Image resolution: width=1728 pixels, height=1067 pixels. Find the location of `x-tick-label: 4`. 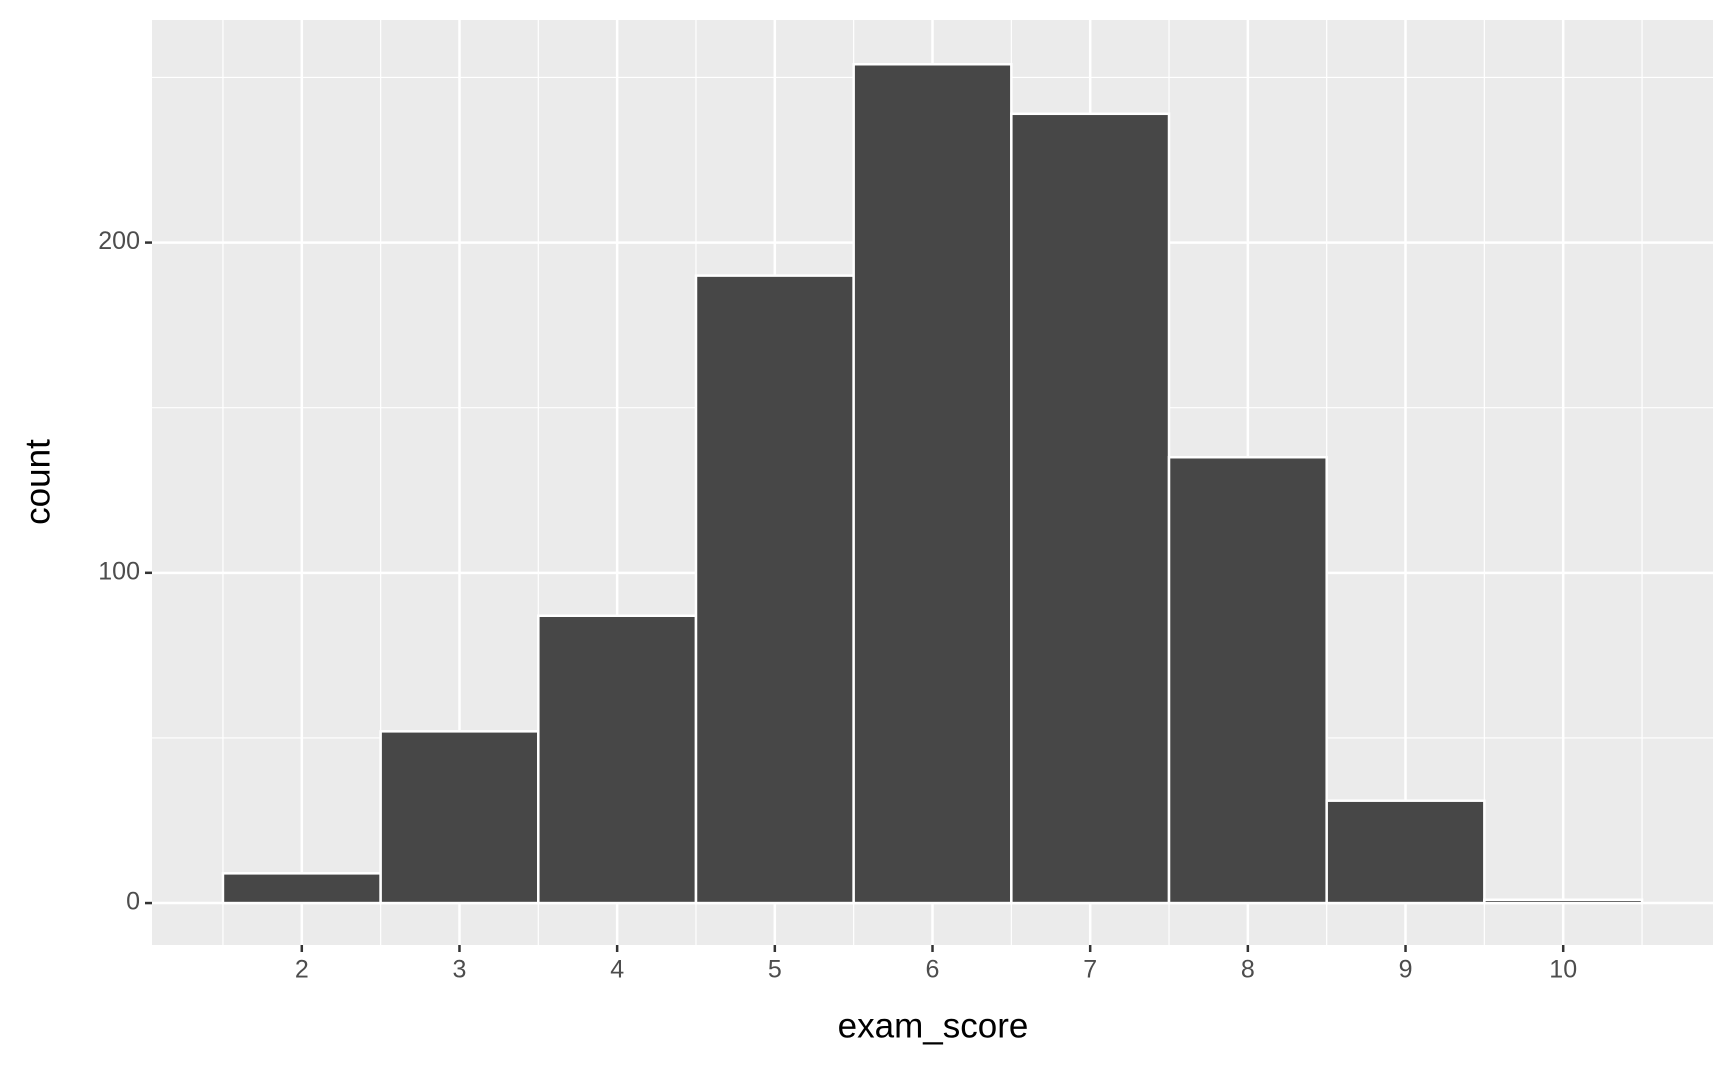

x-tick-label: 4 is located at coordinates (617, 970).